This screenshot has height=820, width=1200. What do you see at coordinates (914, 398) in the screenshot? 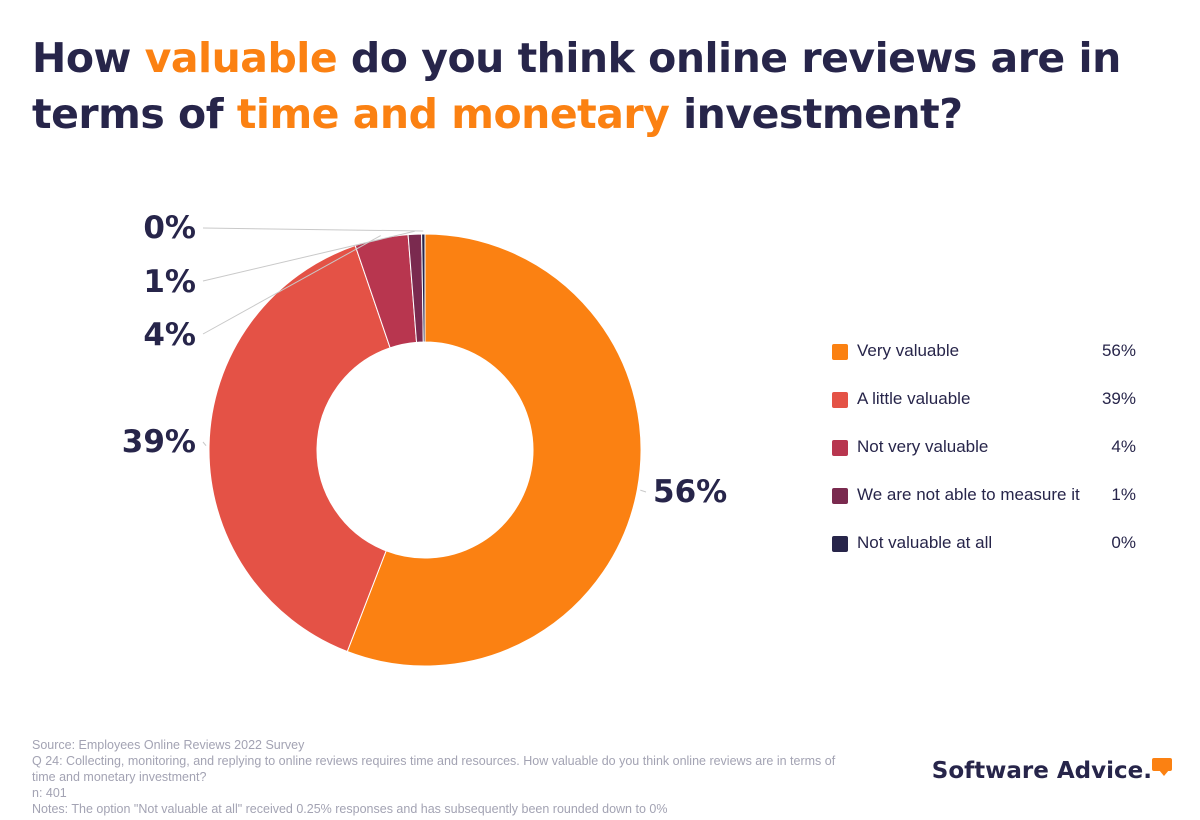
I see `legend-label: A little valuable` at bounding box center [914, 398].